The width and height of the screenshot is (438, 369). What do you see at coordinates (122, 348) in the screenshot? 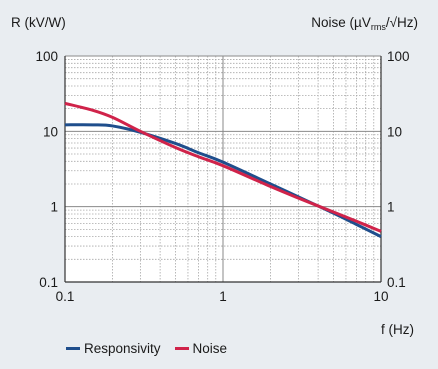
I see `legend-label-responsivity: Responsivity` at bounding box center [122, 348].